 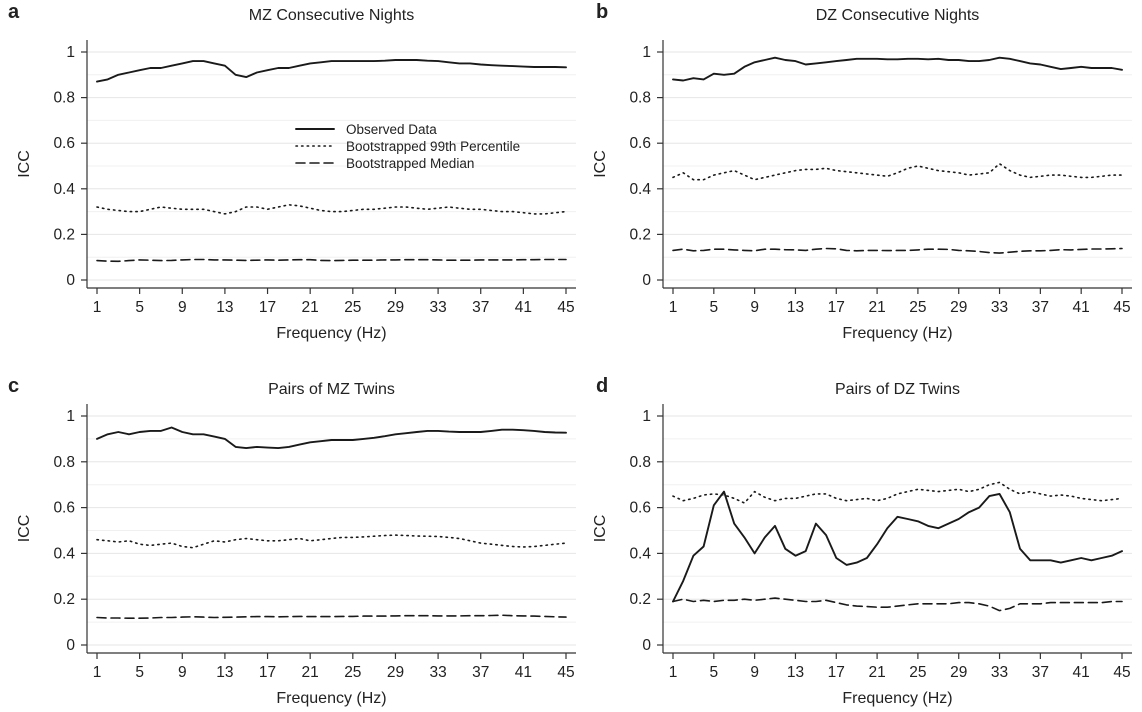 What do you see at coordinates (602, 386) in the screenshot?
I see `panel-letter: d` at bounding box center [602, 386].